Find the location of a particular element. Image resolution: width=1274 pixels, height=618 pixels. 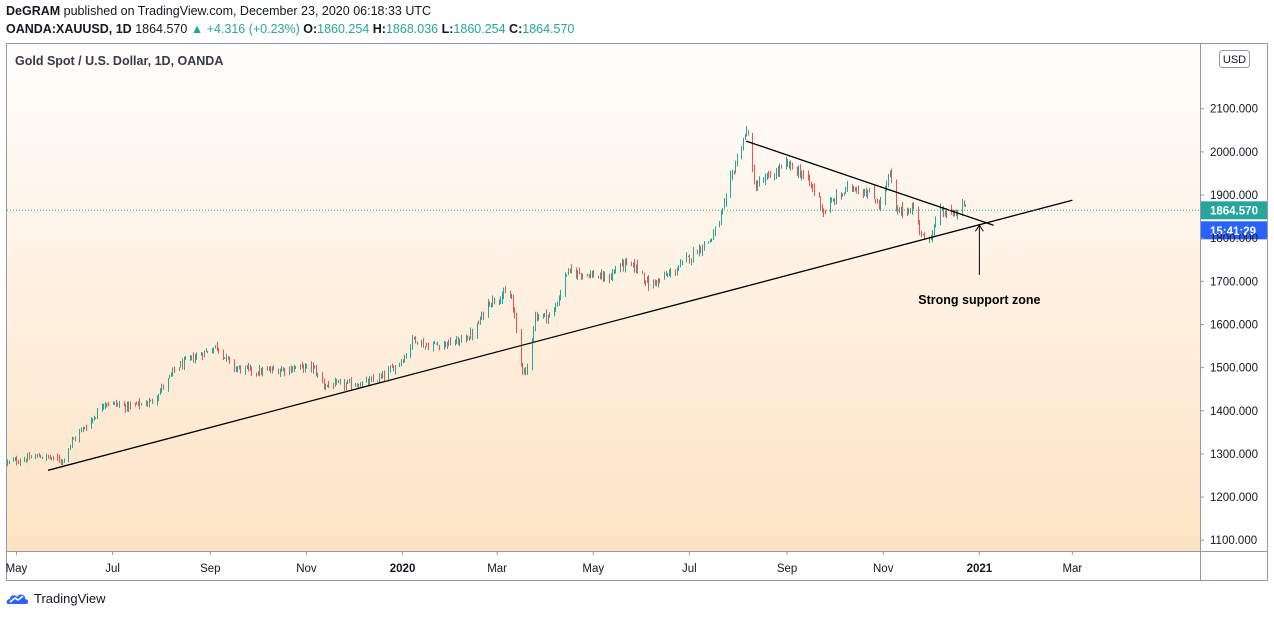

x-tick-label: 2021 is located at coordinates (980, 569).